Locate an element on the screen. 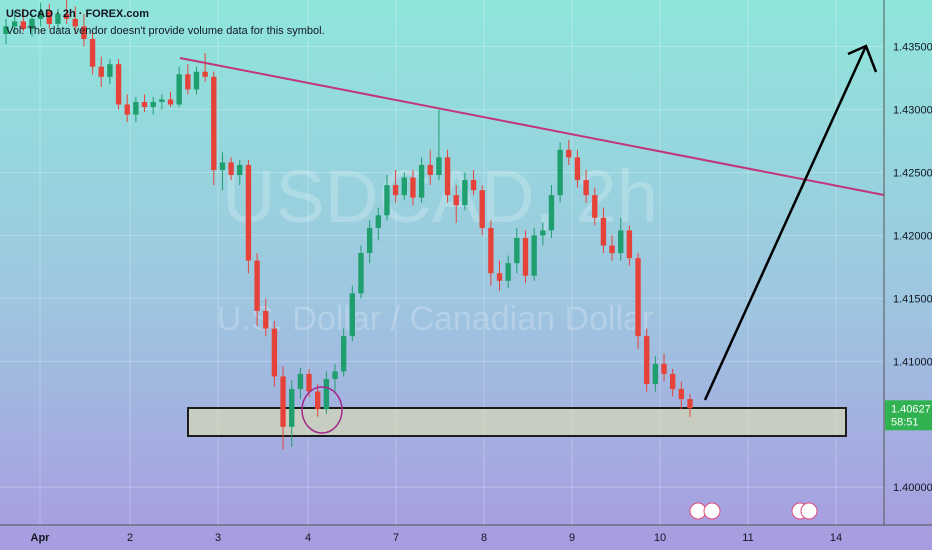 This screenshot has width=932, height=550. x-tick-label: 2 is located at coordinates (130, 538).